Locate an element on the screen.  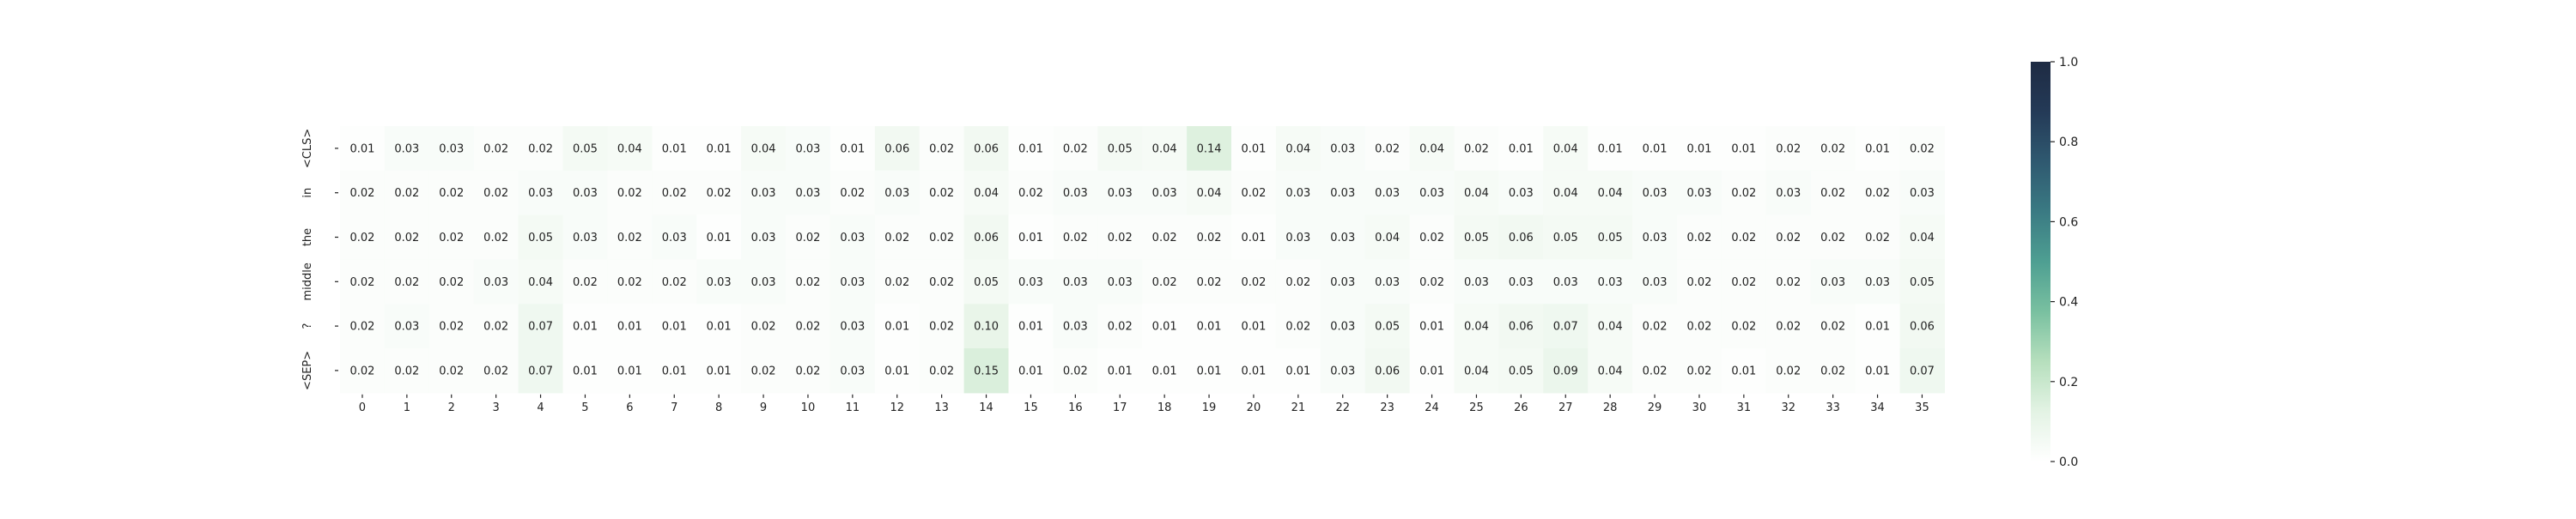
column-label: 22 is located at coordinates (1342, 407).